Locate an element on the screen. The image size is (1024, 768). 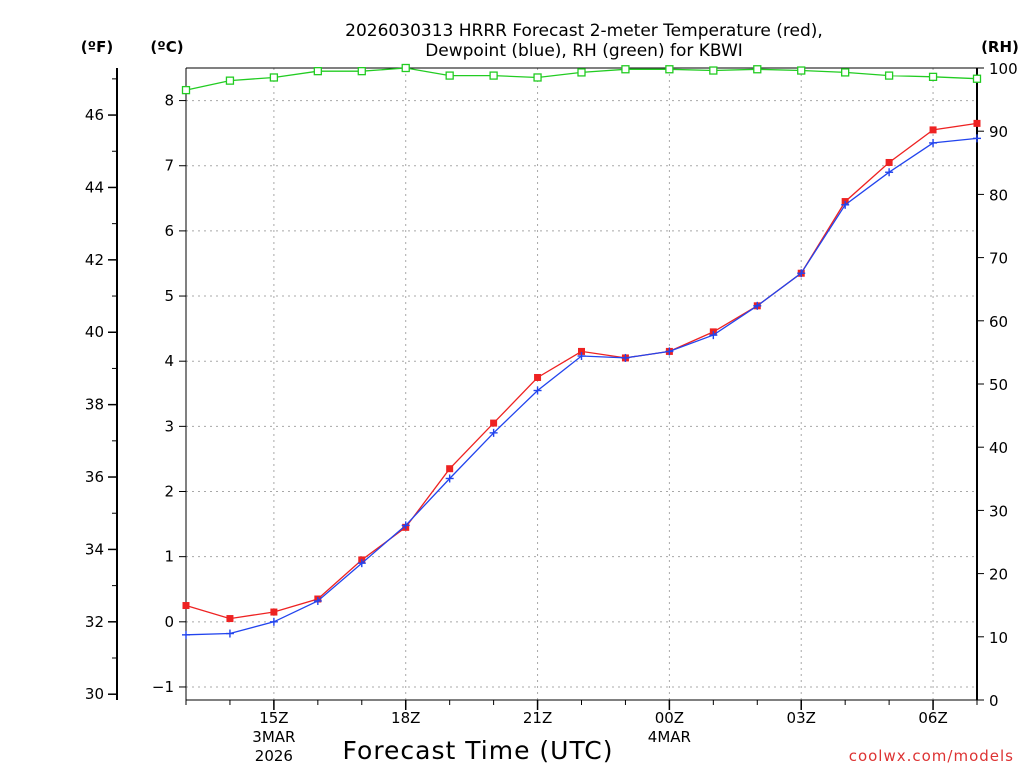
fahrenheit-tick-label: 38 is located at coordinates (94, 405).